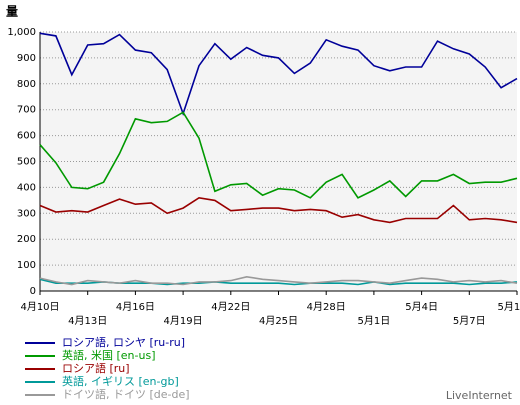 This screenshot has width=520, height=405. I want to click on y-tick-label: 0, so click(33, 291).